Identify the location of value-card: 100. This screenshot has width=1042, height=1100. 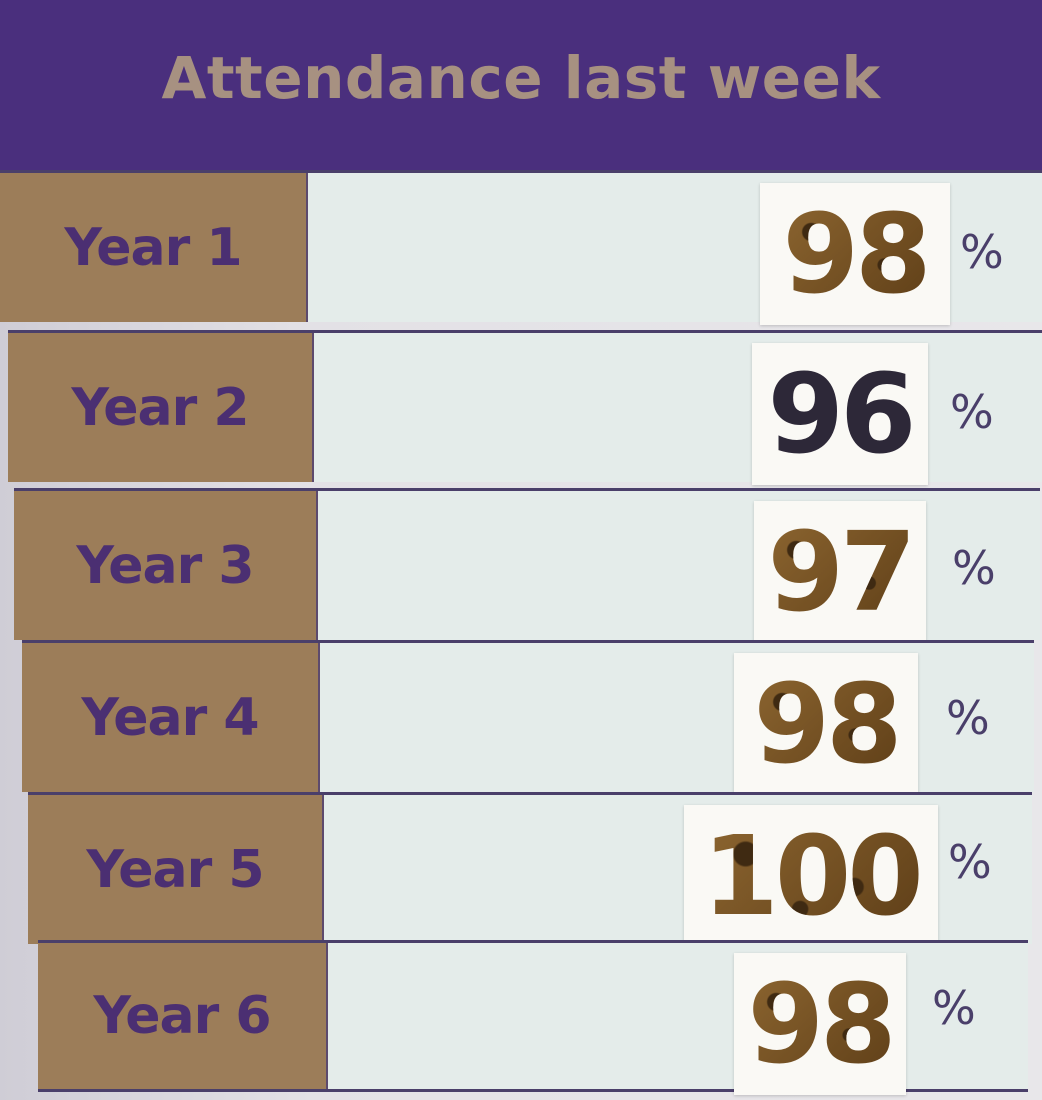
(811, 876).